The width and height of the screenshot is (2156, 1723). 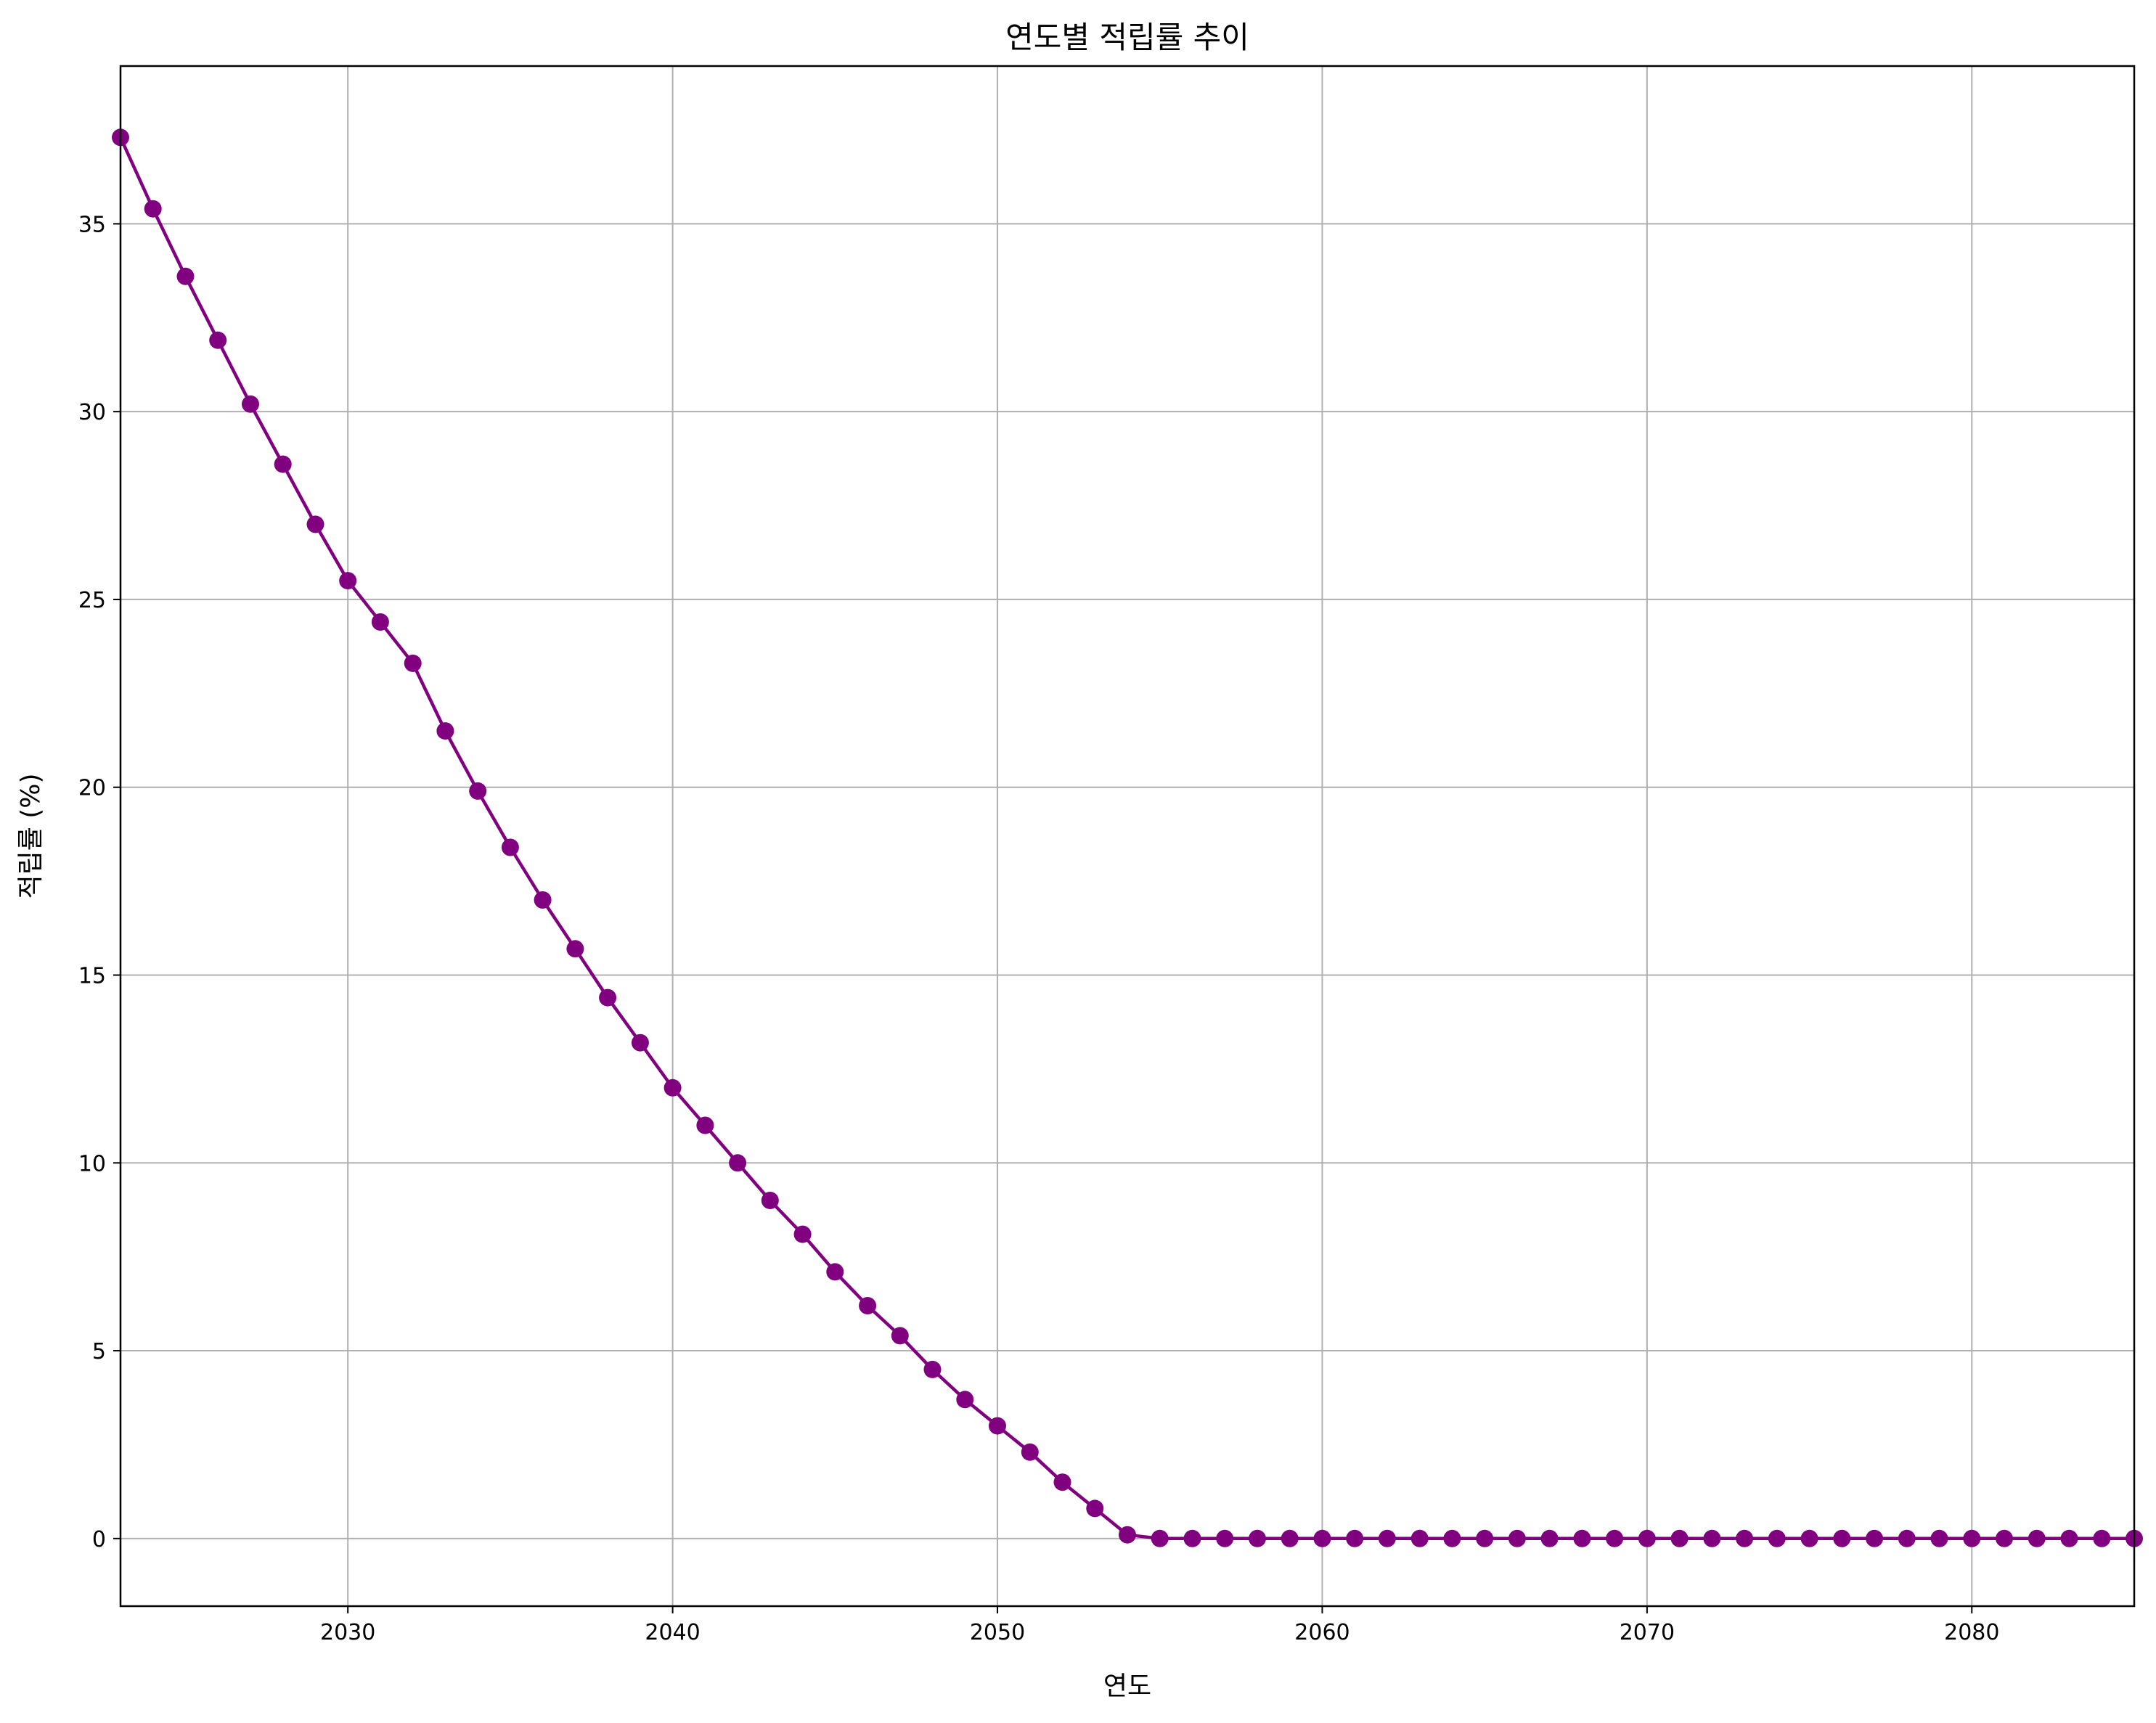 I want to click on x-tick-label: 2040, so click(x=673, y=1632).